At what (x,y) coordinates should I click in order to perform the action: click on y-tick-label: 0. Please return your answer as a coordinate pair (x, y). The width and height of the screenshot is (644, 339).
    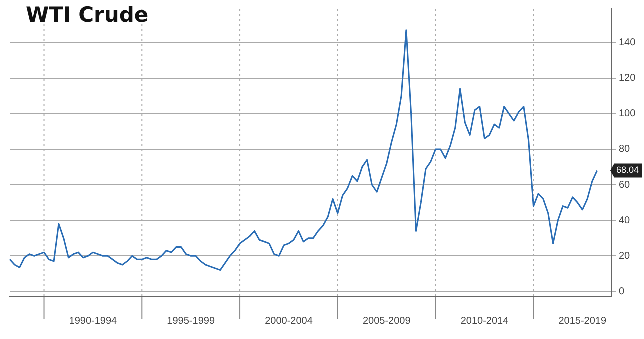
    Looking at the image, I should click on (622, 292).